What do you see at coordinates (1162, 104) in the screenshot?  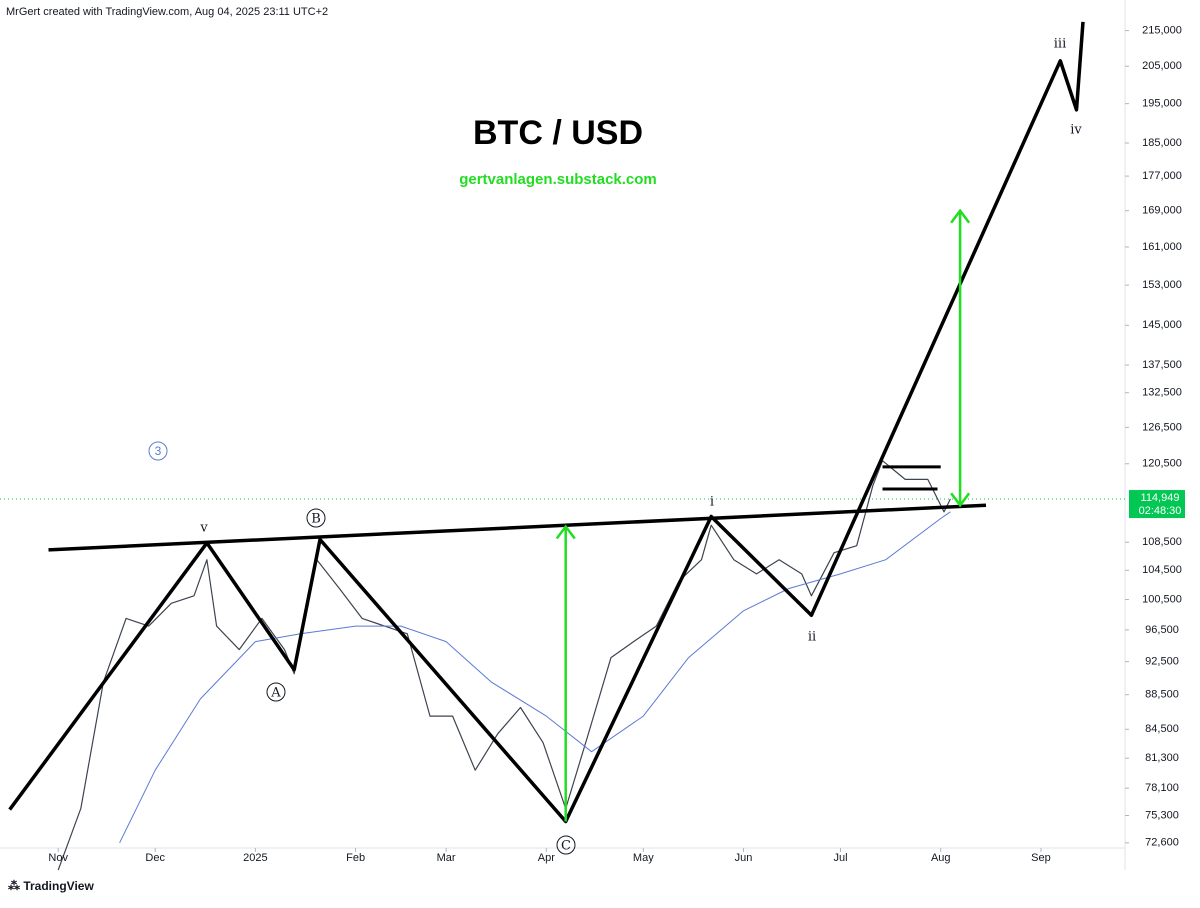 I see `y-tick-label: 195,000` at bounding box center [1162, 104].